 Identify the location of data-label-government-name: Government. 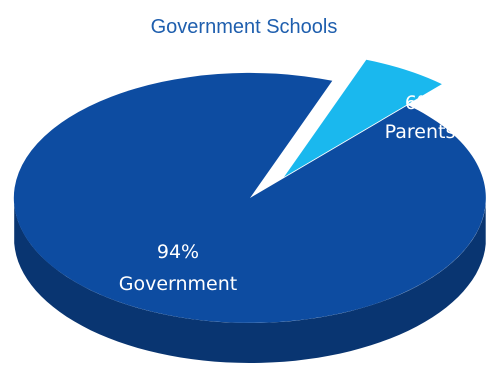
(178, 284).